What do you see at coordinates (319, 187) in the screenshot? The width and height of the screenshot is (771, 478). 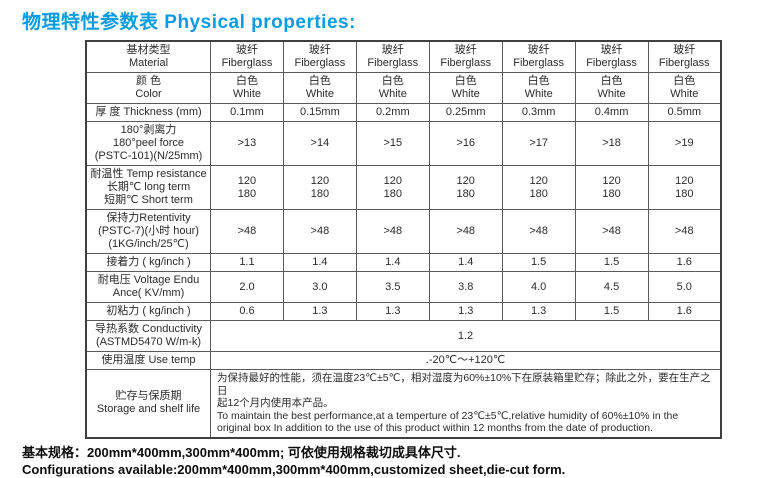 I see `cell-temp-resistance-col2: 120 180` at bounding box center [319, 187].